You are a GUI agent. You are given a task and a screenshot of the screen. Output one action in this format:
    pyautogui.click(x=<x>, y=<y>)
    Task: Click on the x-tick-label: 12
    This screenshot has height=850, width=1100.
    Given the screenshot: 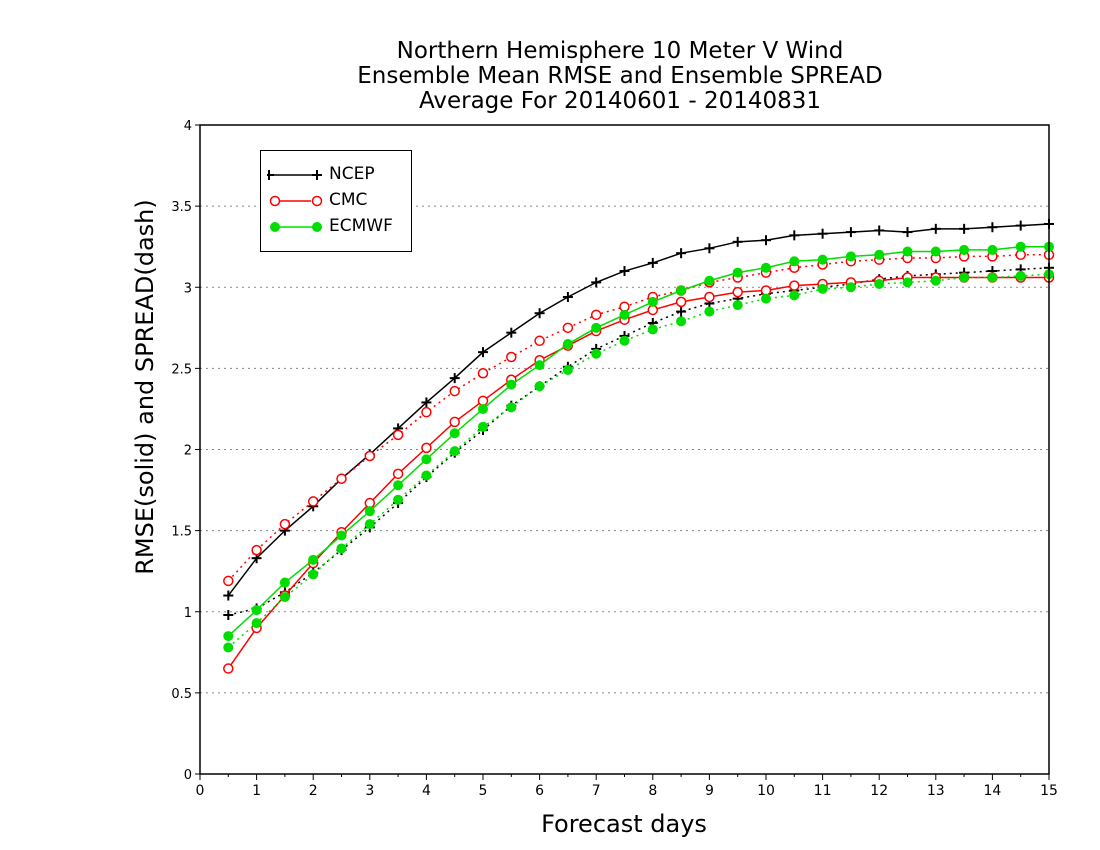 What is the action you would take?
    pyautogui.click(x=879, y=791)
    